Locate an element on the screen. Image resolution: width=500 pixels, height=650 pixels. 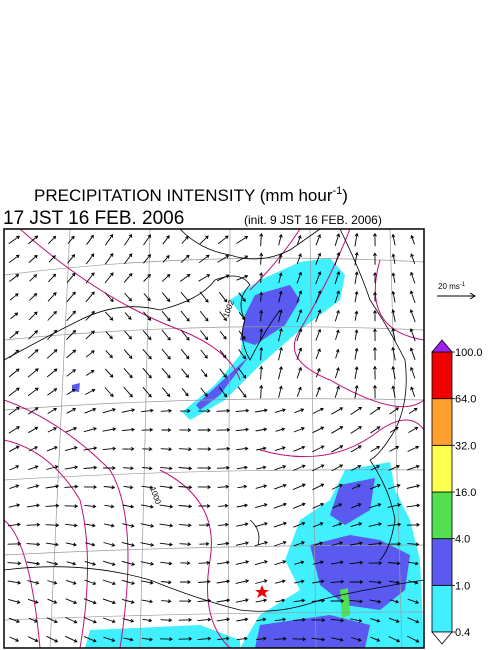
contour-label: 1000 is located at coordinates (155, 496).